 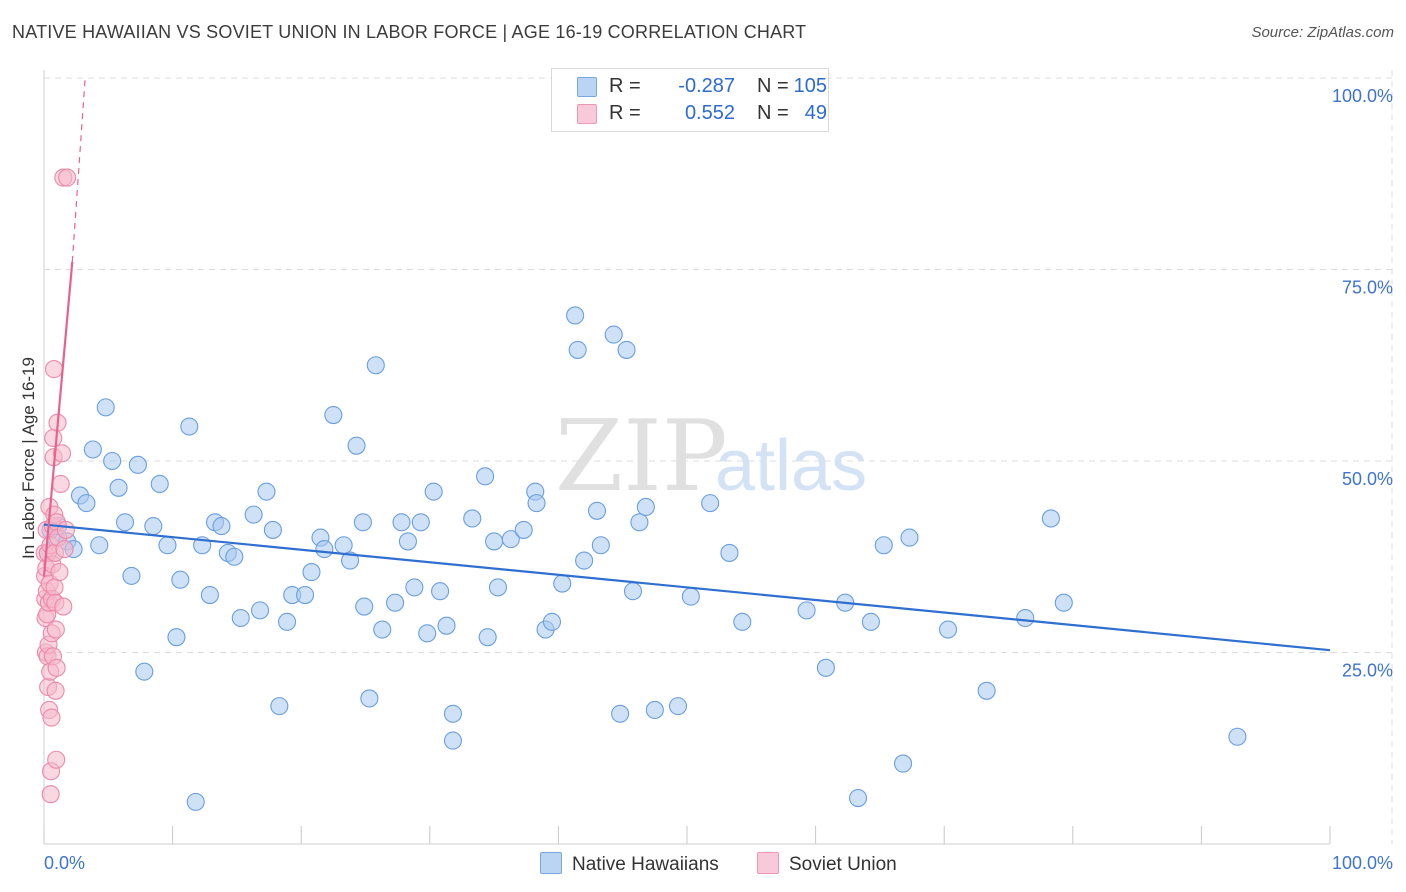 I want to click on native-hawaiian-trendline, so click(x=687, y=587).